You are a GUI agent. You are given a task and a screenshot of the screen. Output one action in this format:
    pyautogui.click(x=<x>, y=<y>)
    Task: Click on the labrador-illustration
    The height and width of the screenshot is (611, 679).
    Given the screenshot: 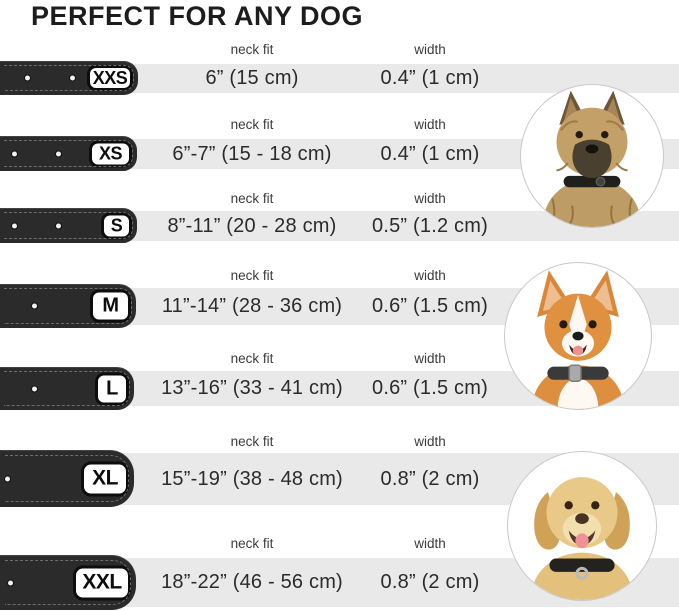 What is the action you would take?
    pyautogui.click(x=582, y=538)
    